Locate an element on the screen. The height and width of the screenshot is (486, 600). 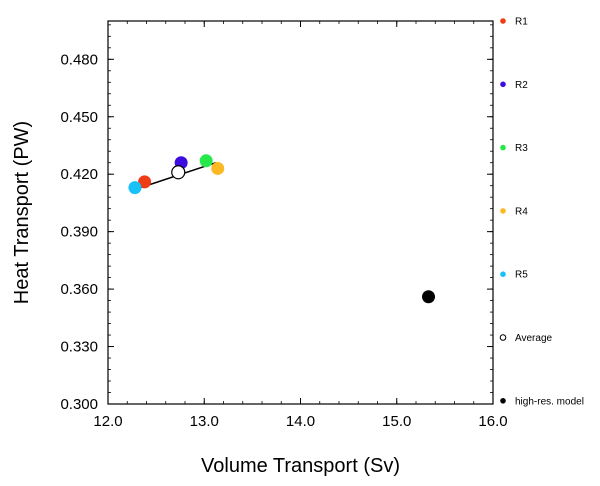
y-tick-label: 0.450 is located at coordinates (79, 117).